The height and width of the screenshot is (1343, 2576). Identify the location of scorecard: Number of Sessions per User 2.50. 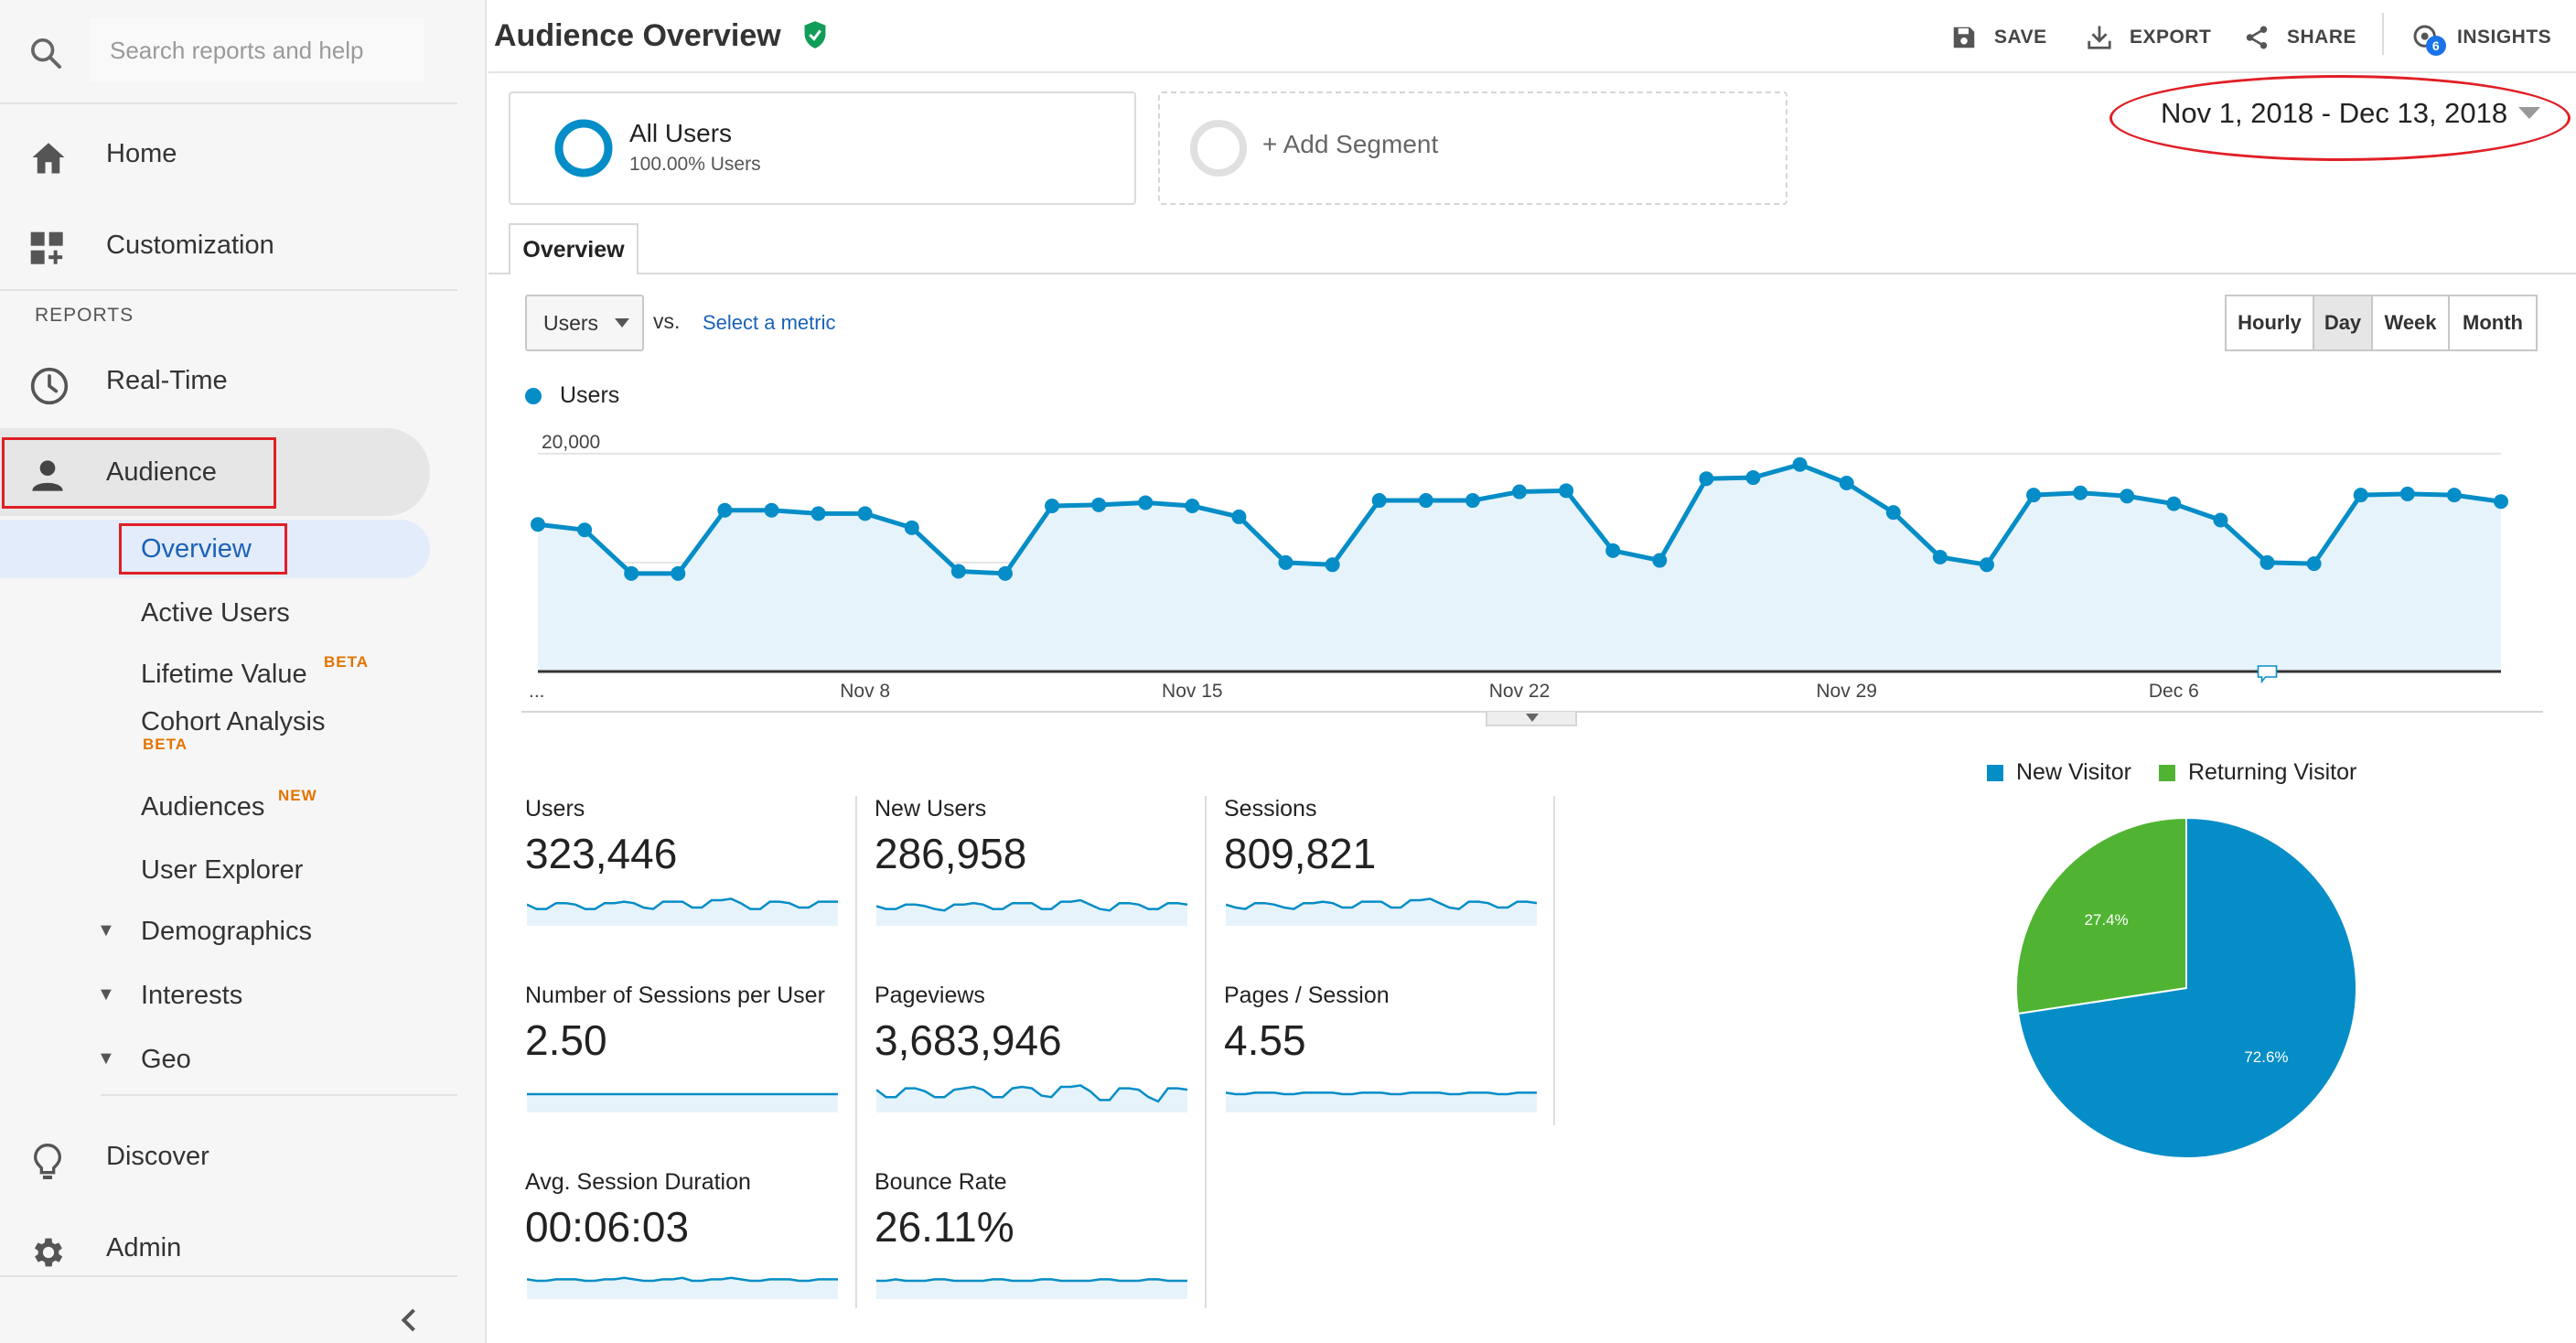
(699, 1060).